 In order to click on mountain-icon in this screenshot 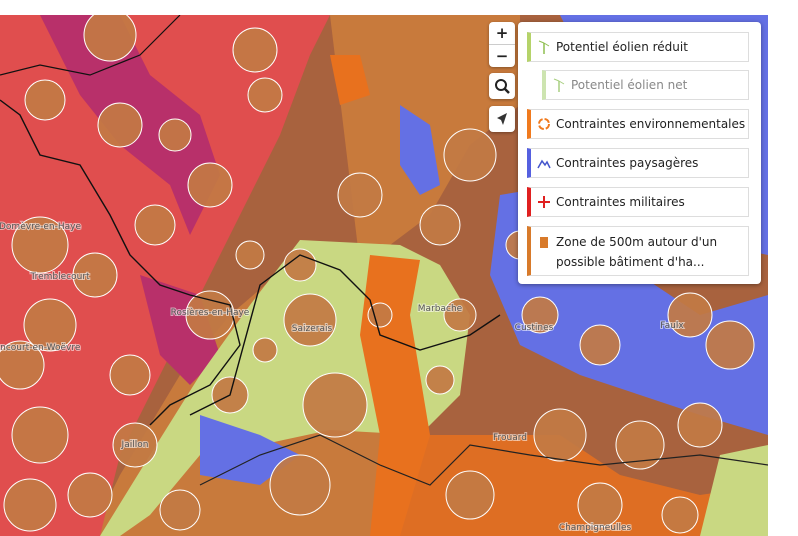, I will do `click(544, 164)`.